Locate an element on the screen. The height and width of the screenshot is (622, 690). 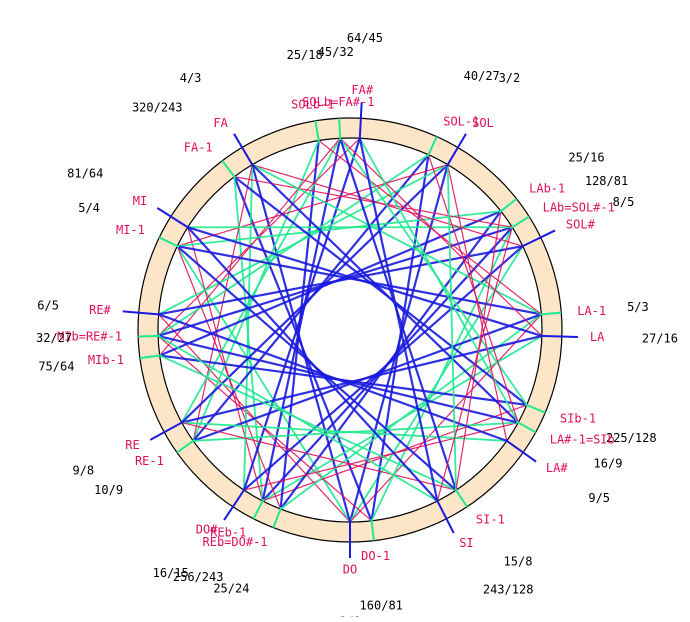
note-label: FA-1 is located at coordinates (198, 148).